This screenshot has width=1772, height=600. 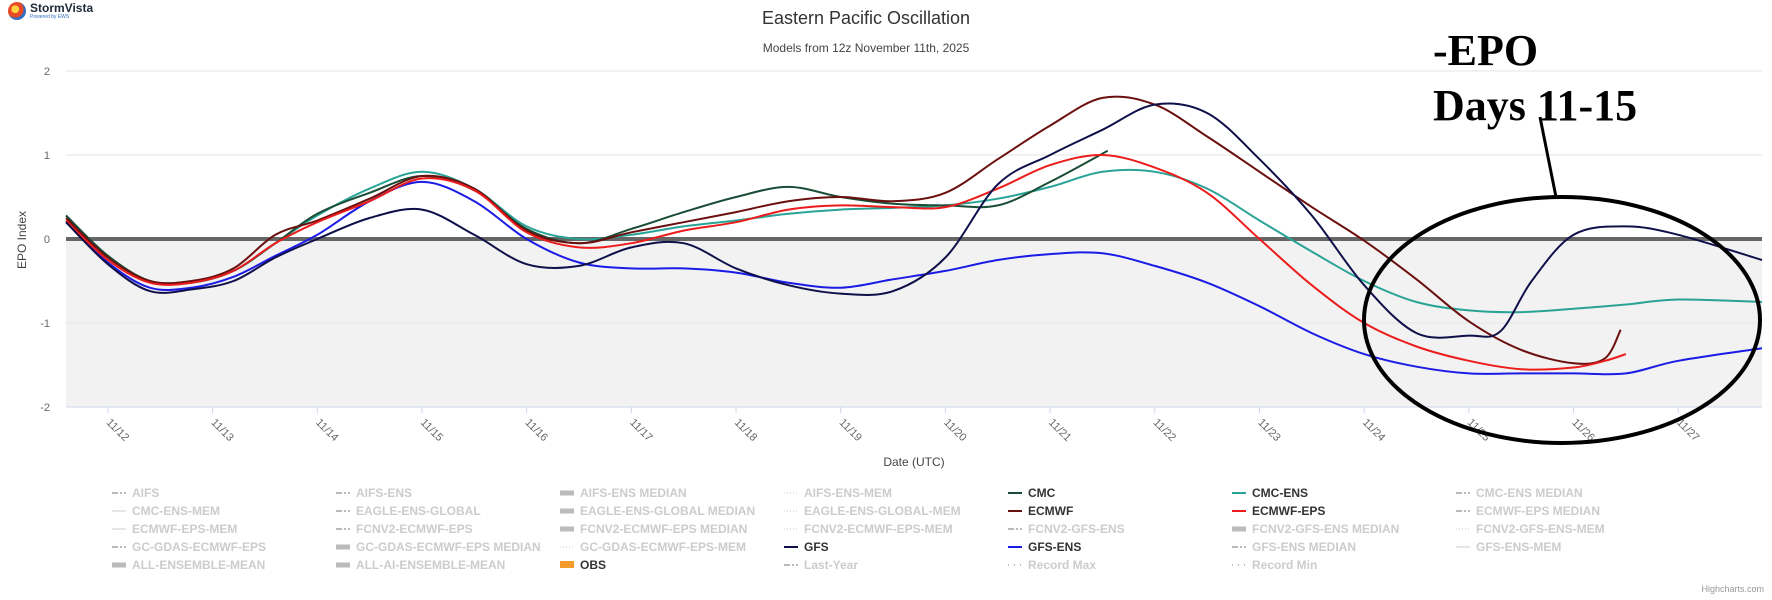 I want to click on legend-label: EAGLE-ENS-GLOBAL, so click(x=418, y=511).